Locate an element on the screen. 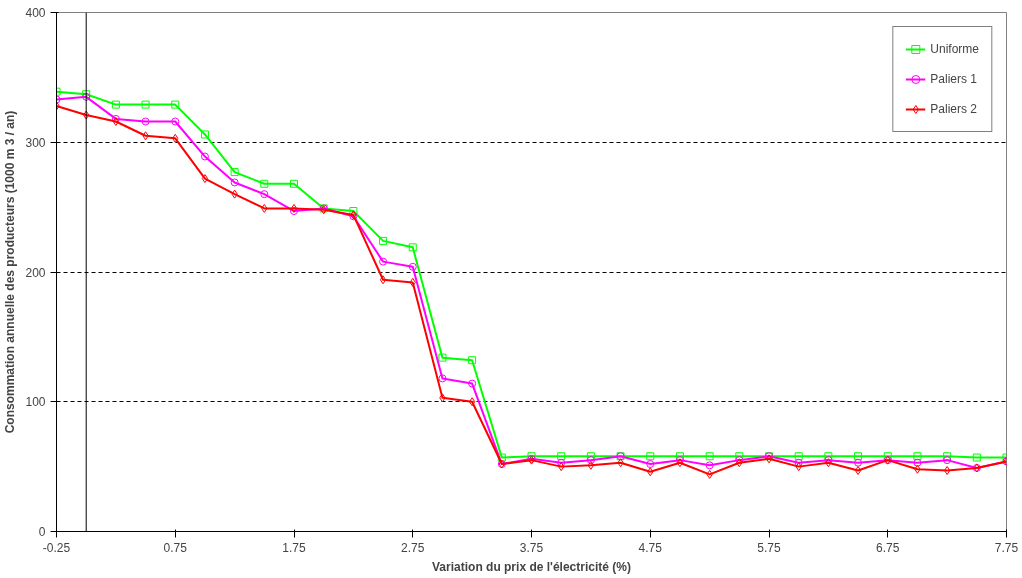 This screenshot has width=1022, height=578. legend-label: Paliers 1 is located at coordinates (953, 79).